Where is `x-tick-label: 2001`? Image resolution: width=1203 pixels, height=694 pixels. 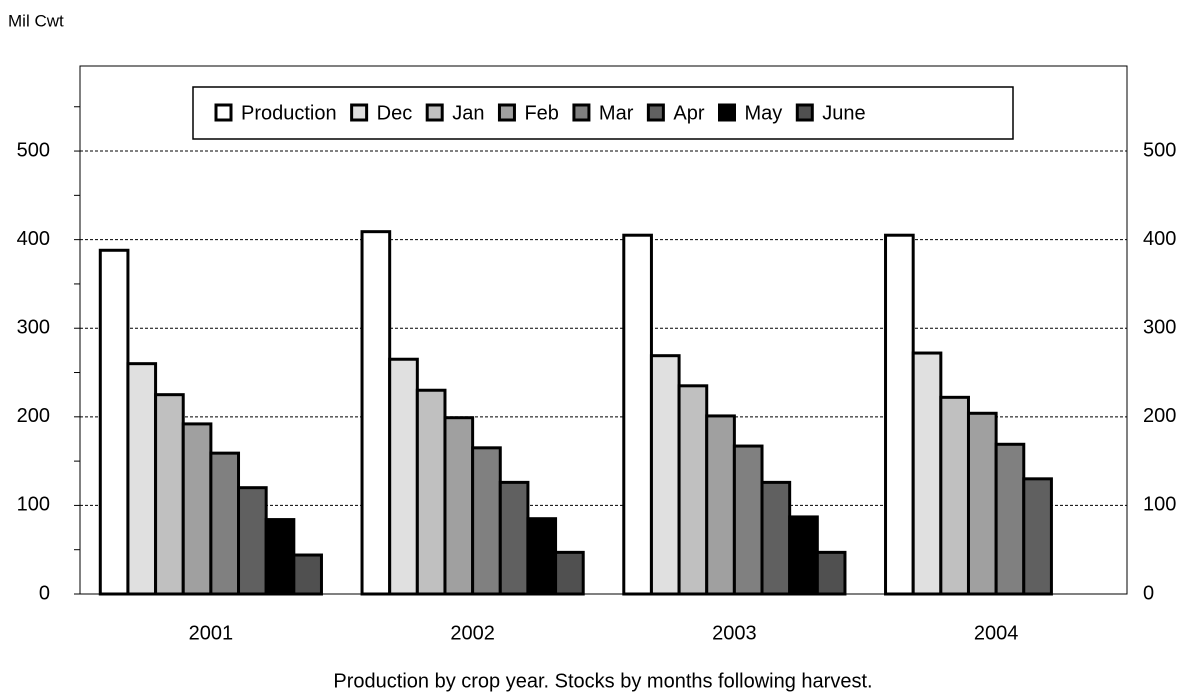 x-tick-label: 2001 is located at coordinates (211, 633).